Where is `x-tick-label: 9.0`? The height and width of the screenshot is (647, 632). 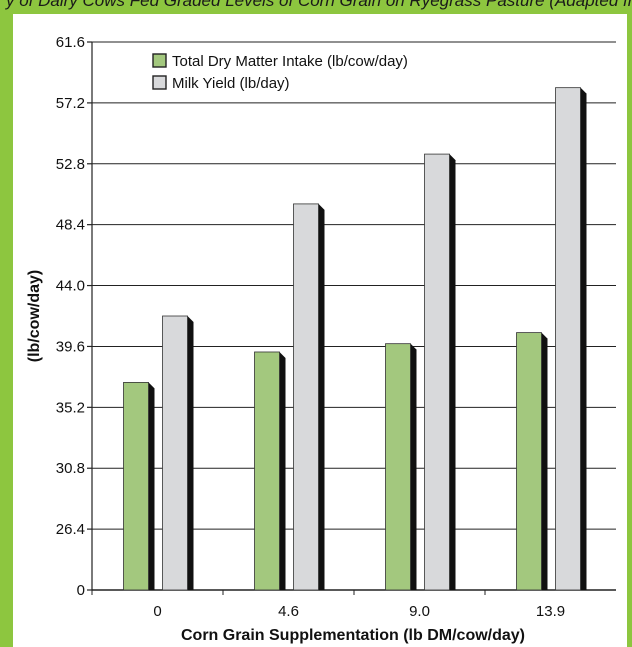 x-tick-label: 9.0 is located at coordinates (419, 611).